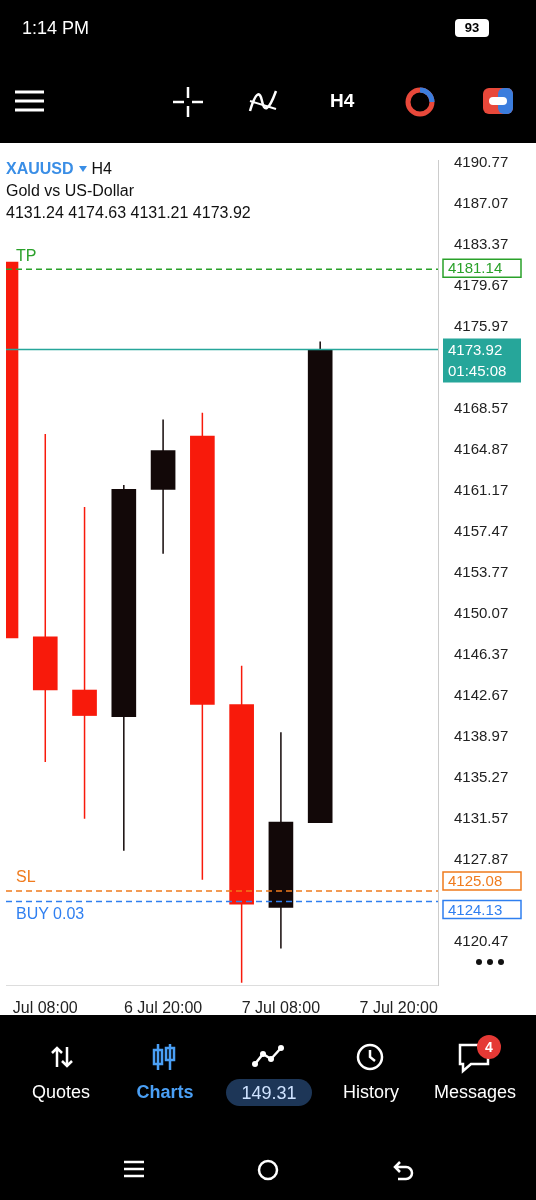 Image resolution: width=536 pixels, height=1200 pixels. I want to click on annotation: TP, so click(26, 255).